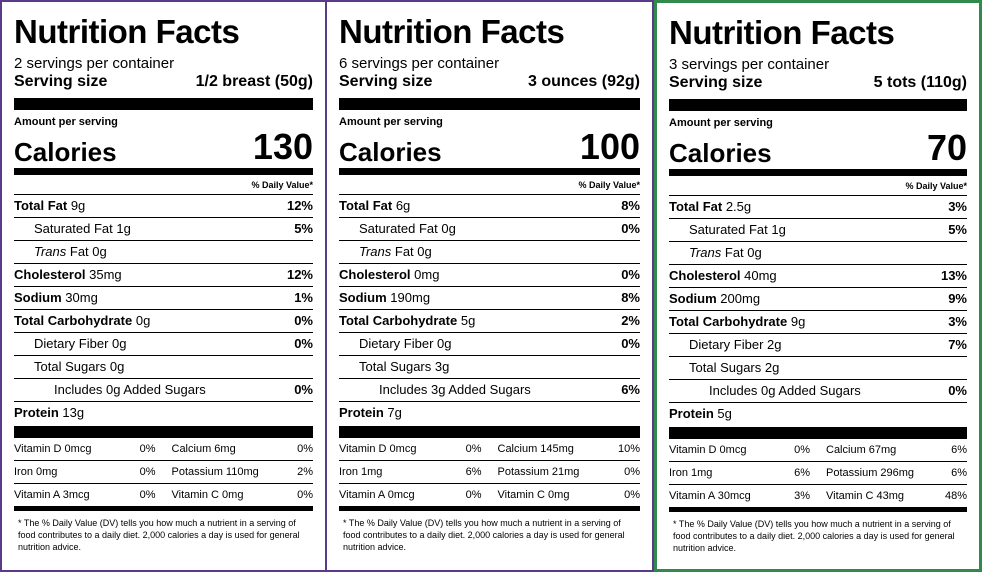  I want to click on nutrient-row: Dietary Fiber 0g 0%, so click(489, 344).